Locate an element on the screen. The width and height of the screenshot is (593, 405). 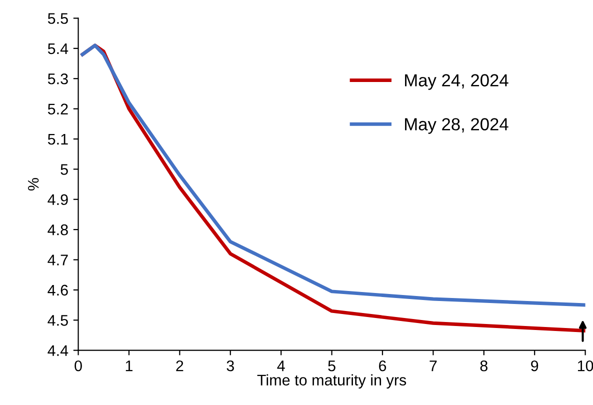
x-tick-label: 10 is located at coordinates (585, 366).